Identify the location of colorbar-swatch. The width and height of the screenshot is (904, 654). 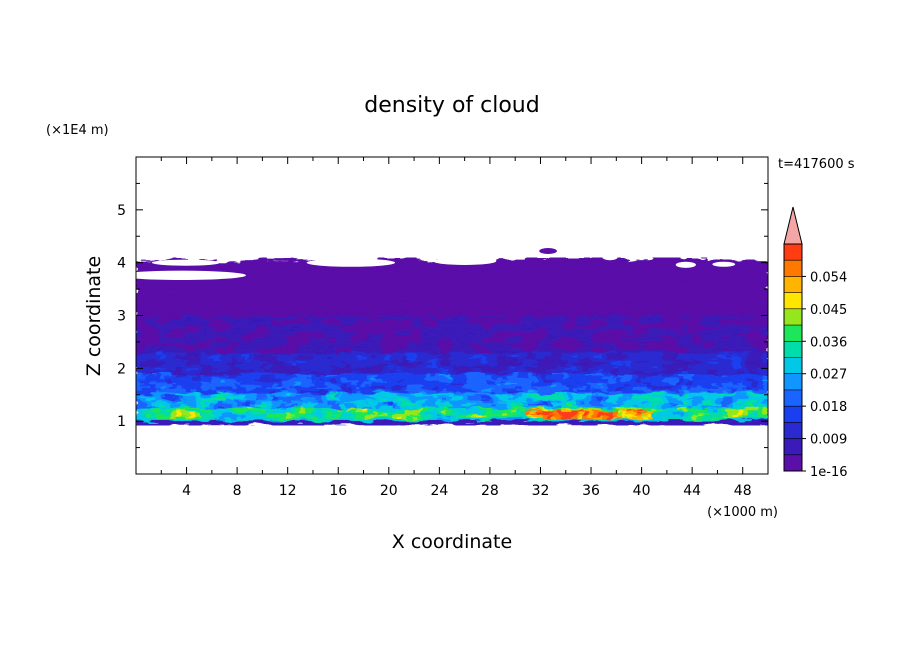
(793, 268).